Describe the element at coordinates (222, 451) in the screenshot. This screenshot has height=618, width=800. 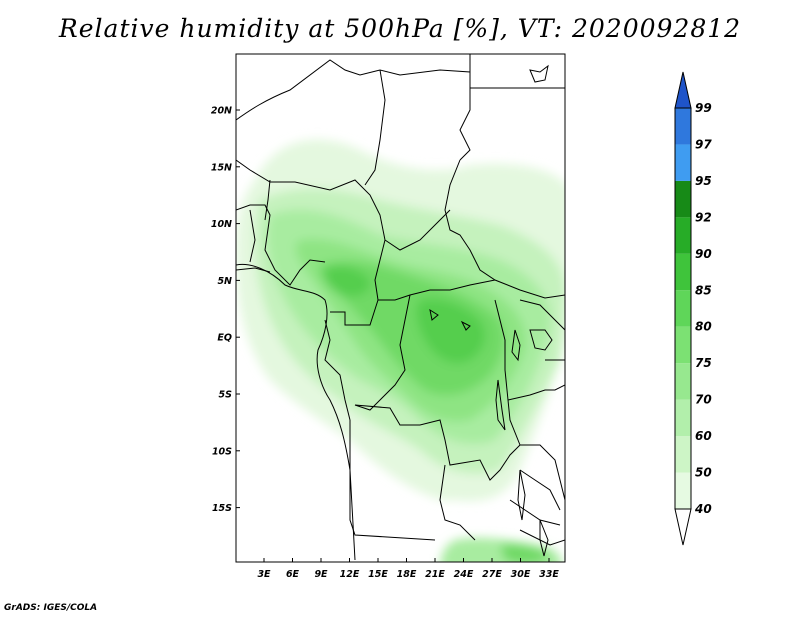
I see `lat-label: 10S` at that location.